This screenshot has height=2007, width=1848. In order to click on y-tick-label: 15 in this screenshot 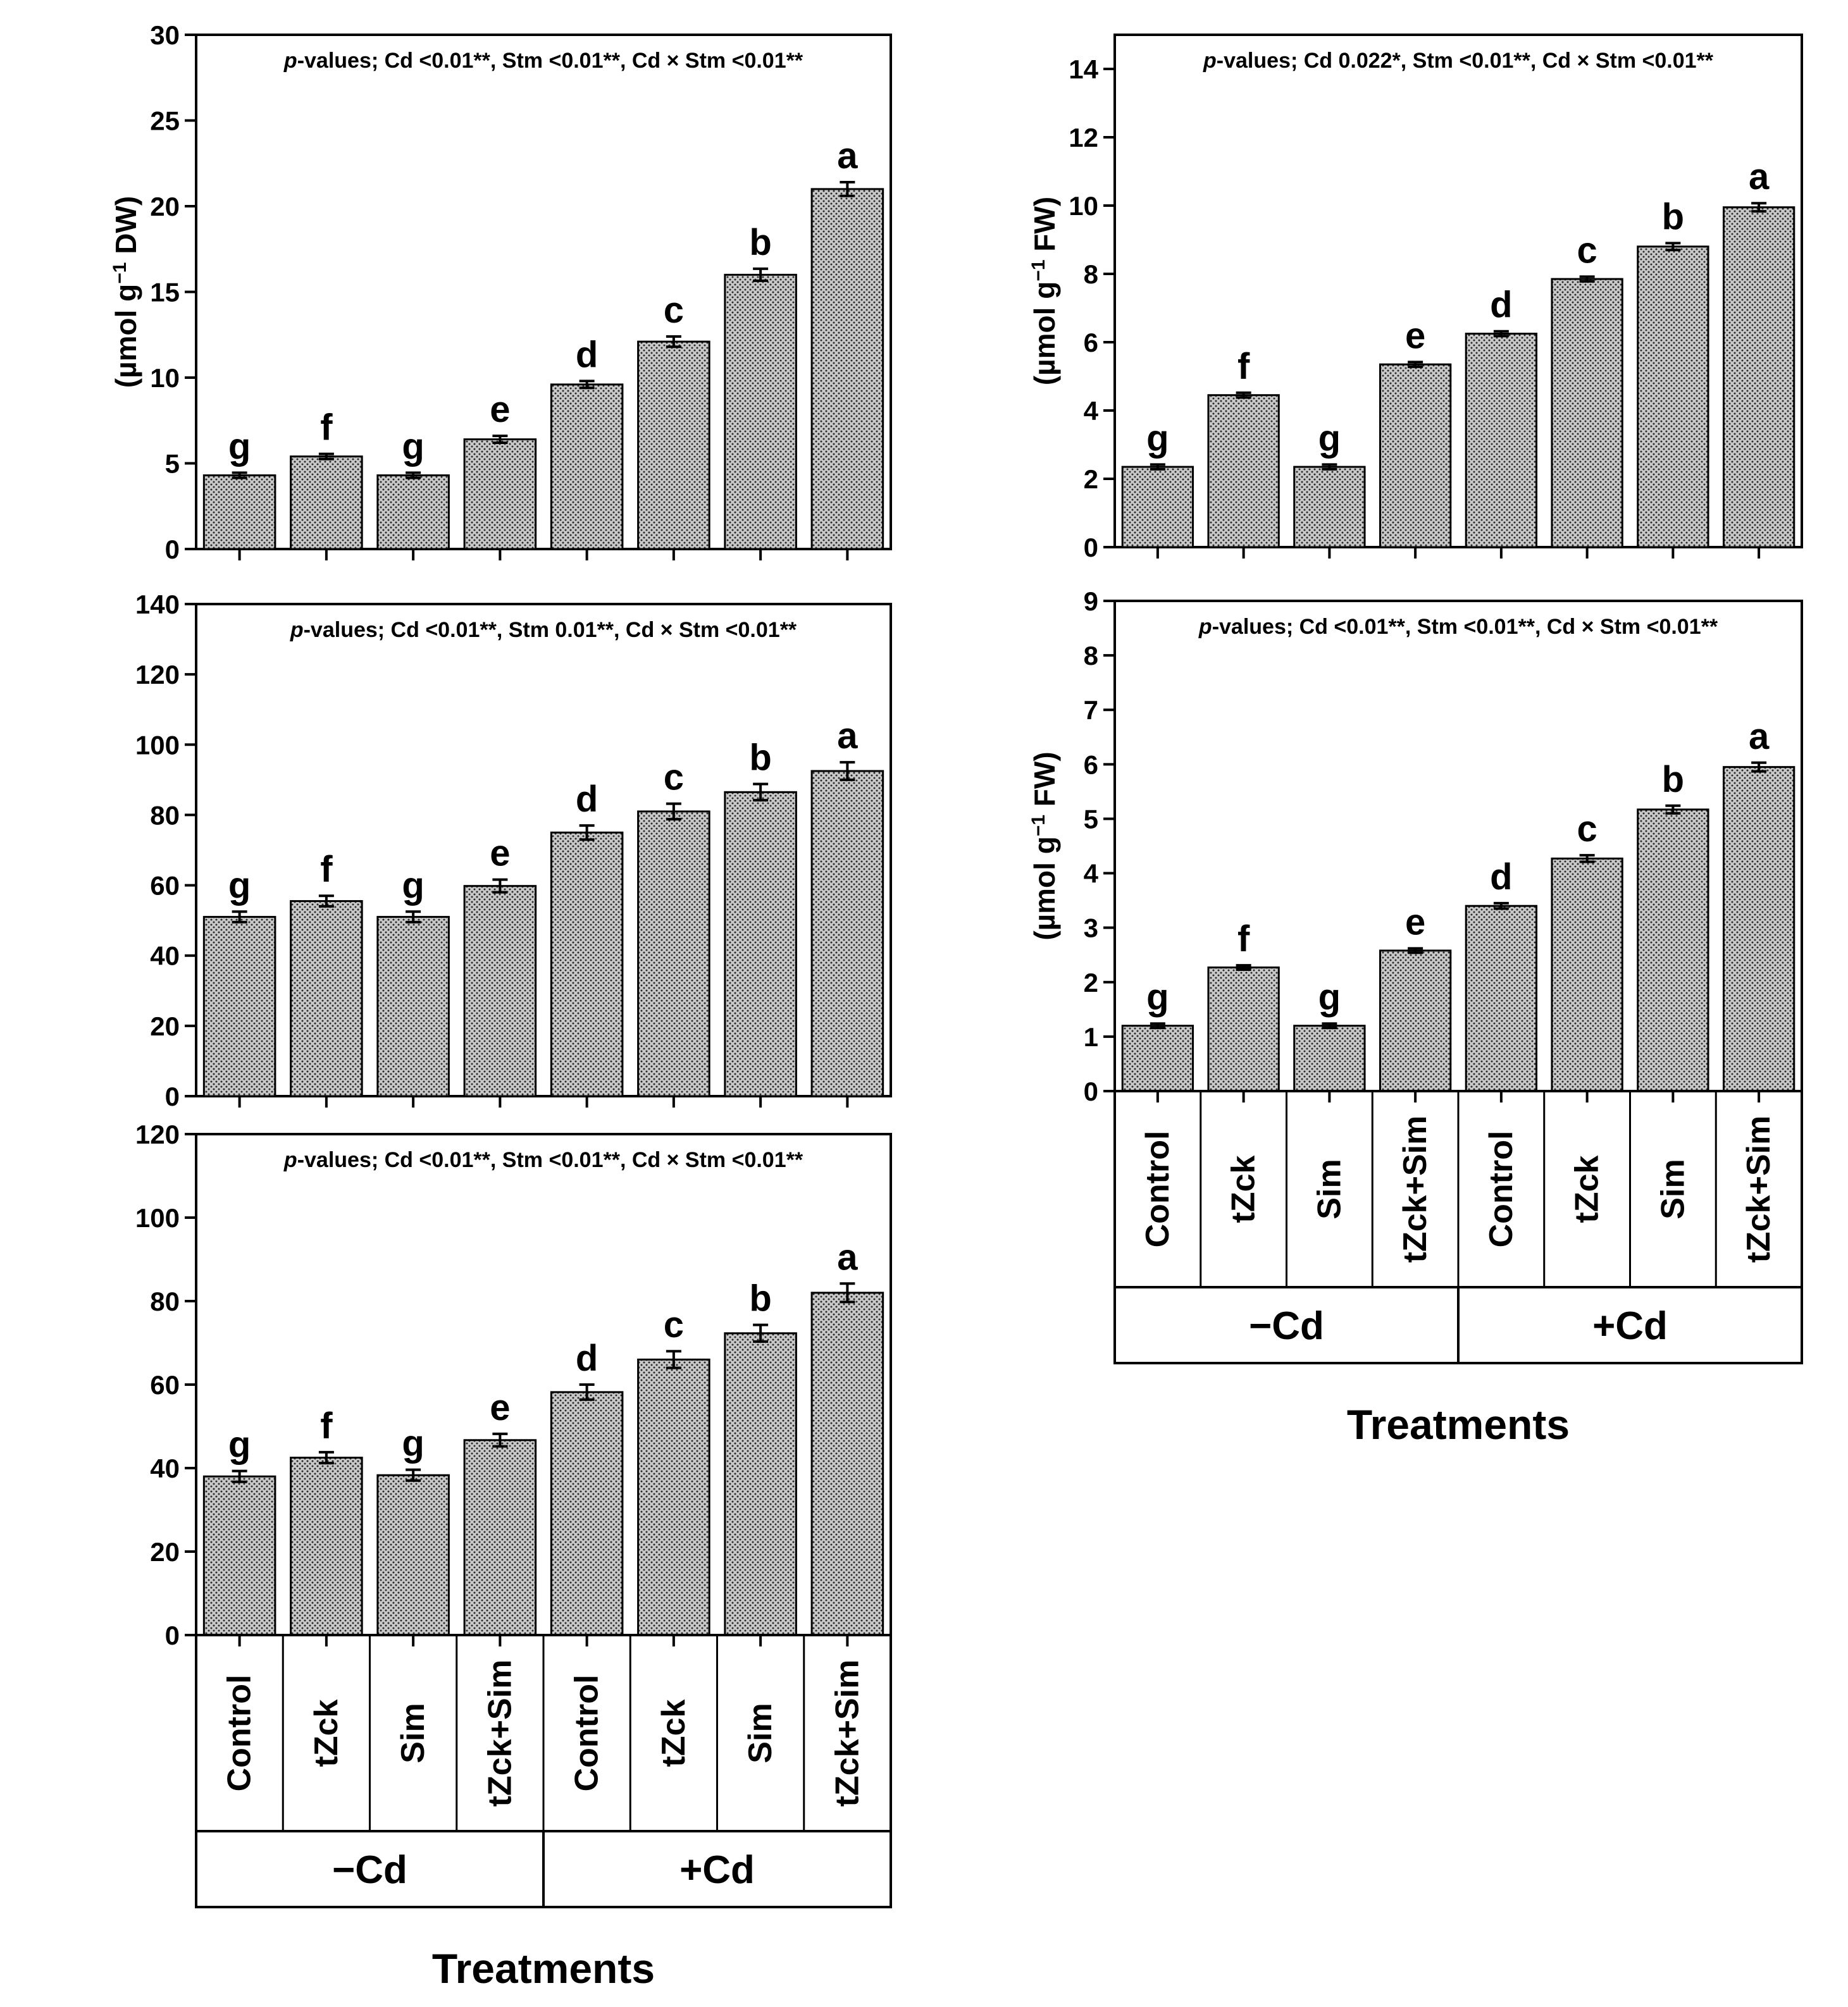, I will do `click(165, 292)`.